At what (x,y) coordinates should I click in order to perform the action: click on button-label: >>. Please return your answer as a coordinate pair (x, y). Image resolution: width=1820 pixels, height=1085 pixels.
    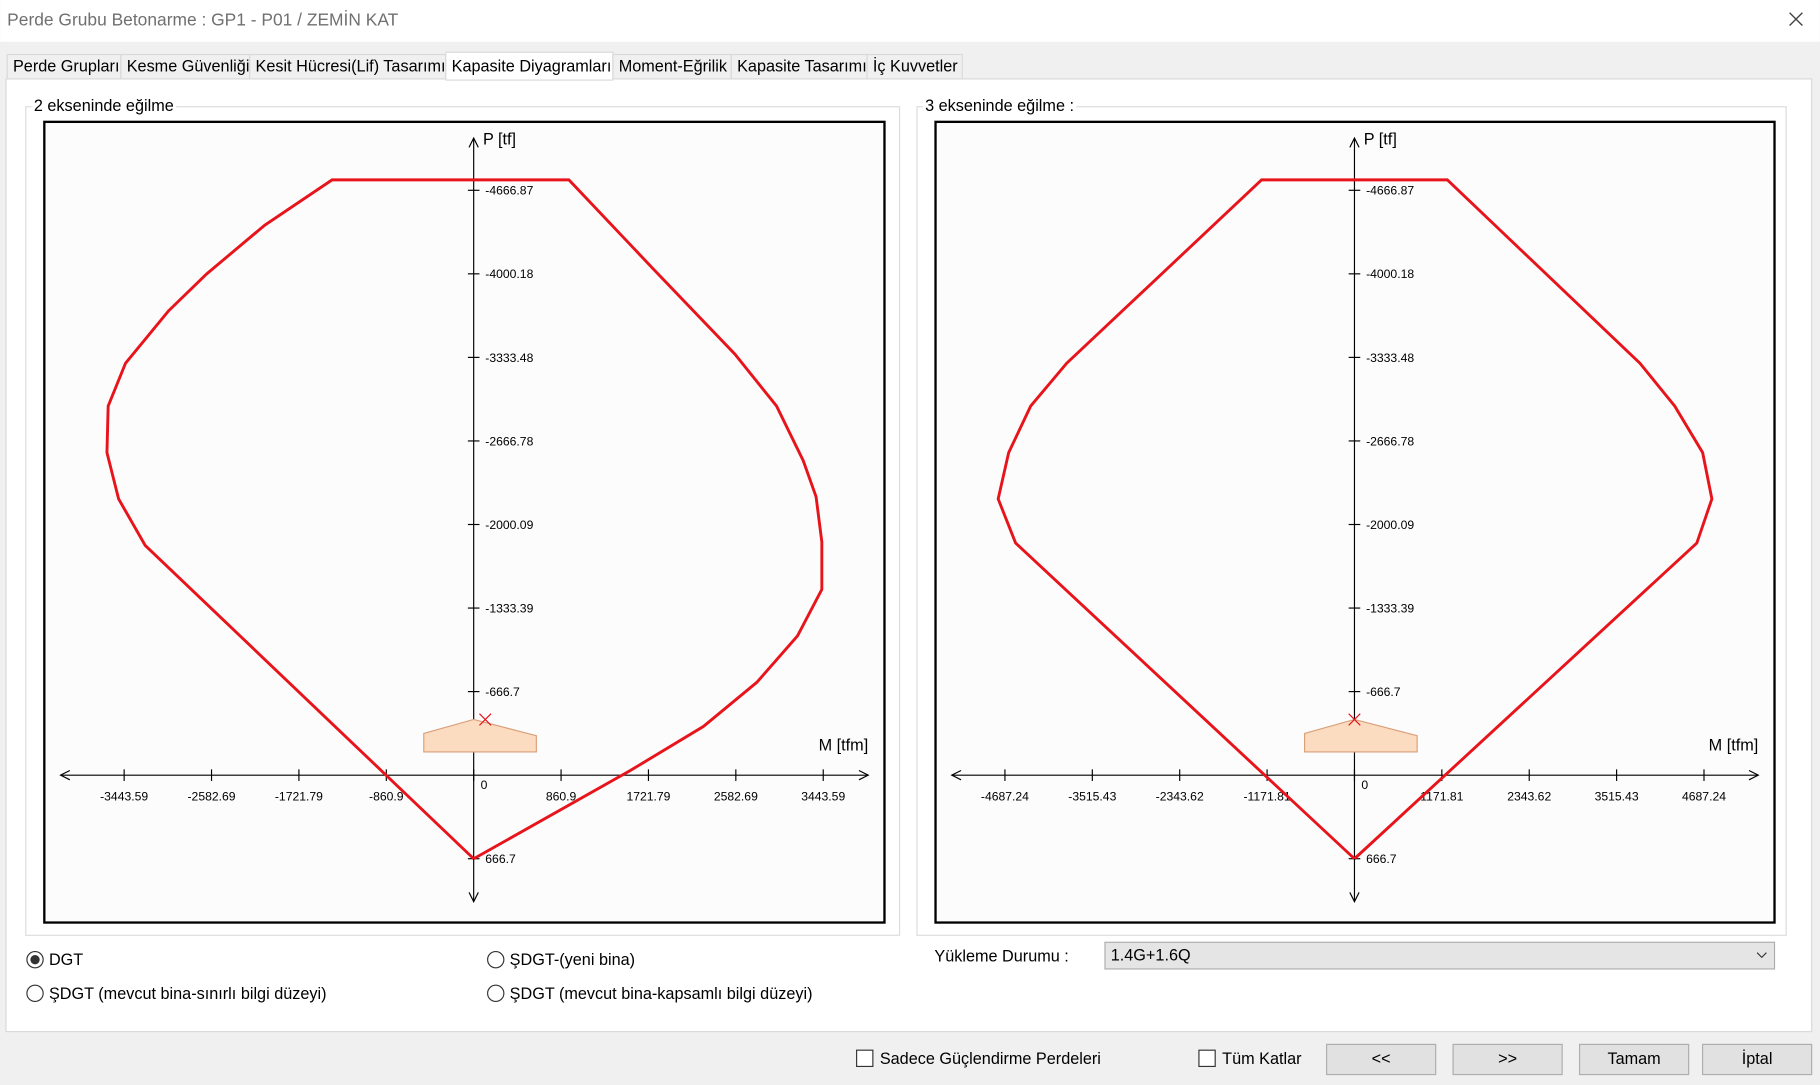
    Looking at the image, I should click on (1507, 1059).